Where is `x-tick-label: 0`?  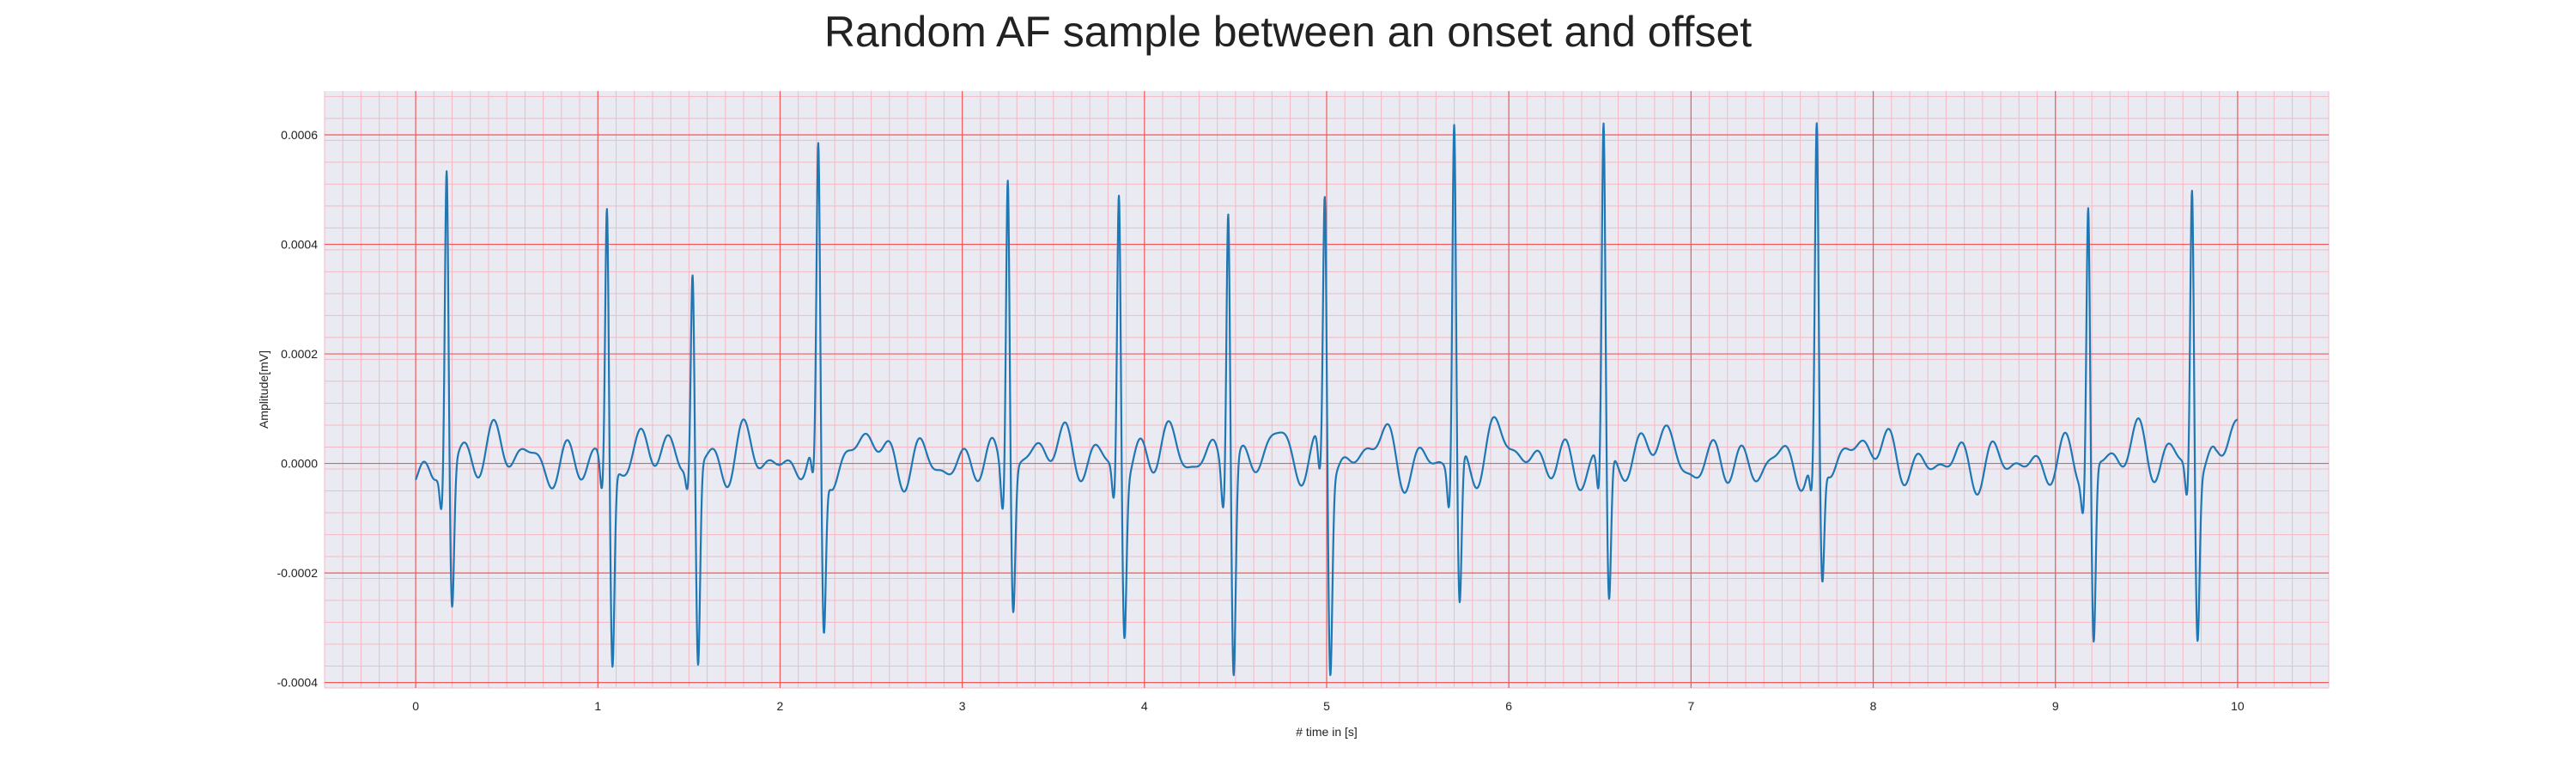
x-tick-label: 0 is located at coordinates (415, 706).